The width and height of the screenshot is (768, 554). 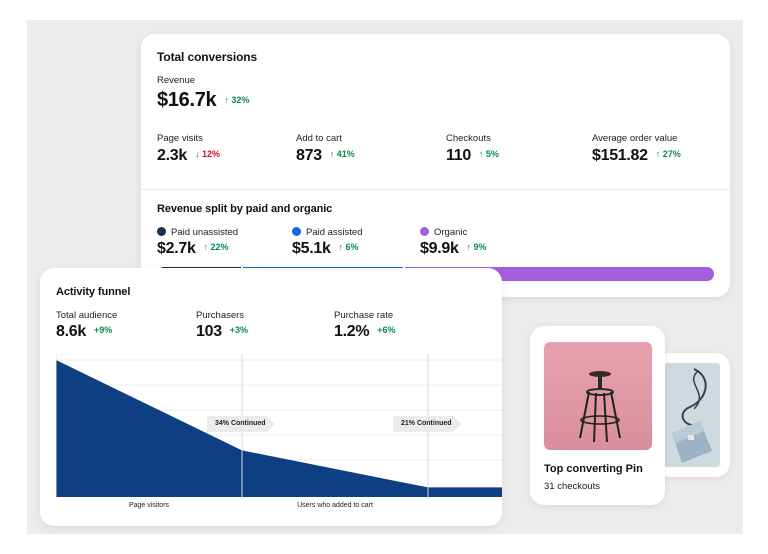 I want to click on metric-delta: ↑ 41%, so click(x=342, y=154).